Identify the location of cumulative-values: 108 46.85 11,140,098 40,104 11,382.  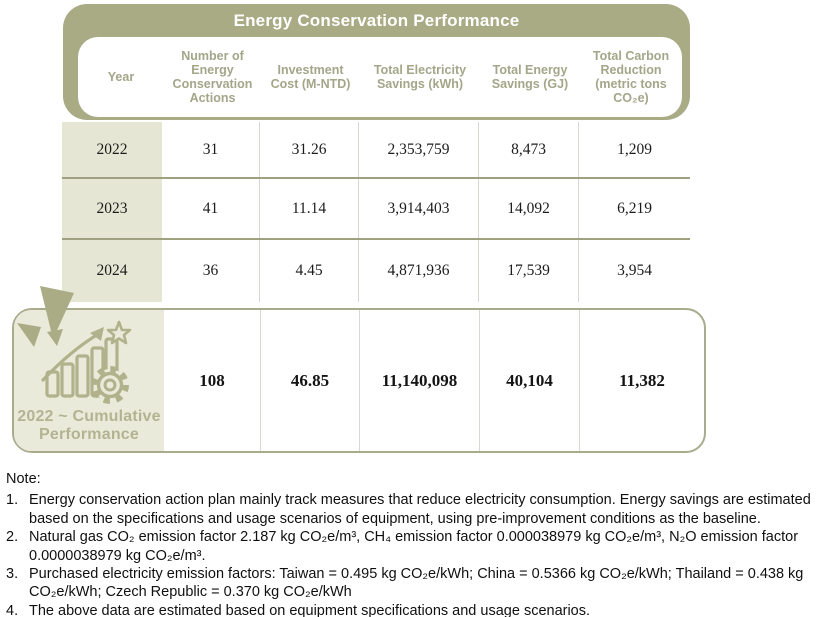
(434, 380).